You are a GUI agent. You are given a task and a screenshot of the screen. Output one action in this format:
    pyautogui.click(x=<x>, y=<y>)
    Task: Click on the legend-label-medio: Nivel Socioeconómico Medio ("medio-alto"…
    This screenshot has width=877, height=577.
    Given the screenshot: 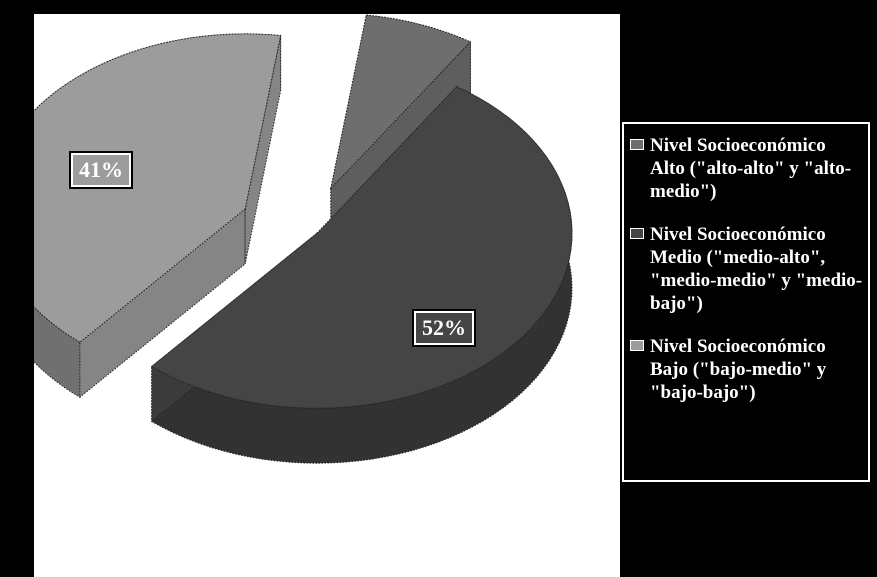 What is the action you would take?
    pyautogui.click(x=756, y=269)
    